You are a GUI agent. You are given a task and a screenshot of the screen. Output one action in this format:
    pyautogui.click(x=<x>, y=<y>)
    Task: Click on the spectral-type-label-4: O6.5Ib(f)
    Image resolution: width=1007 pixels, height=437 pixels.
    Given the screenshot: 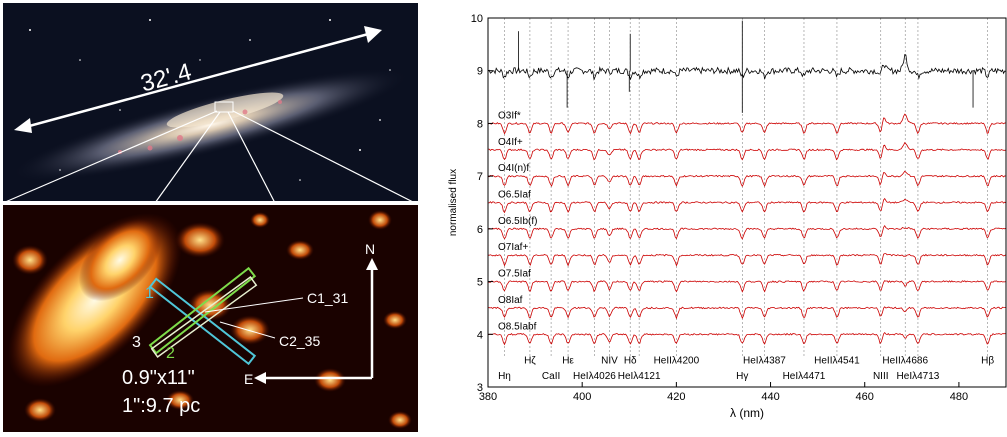 What is the action you would take?
    pyautogui.click(x=517, y=221)
    